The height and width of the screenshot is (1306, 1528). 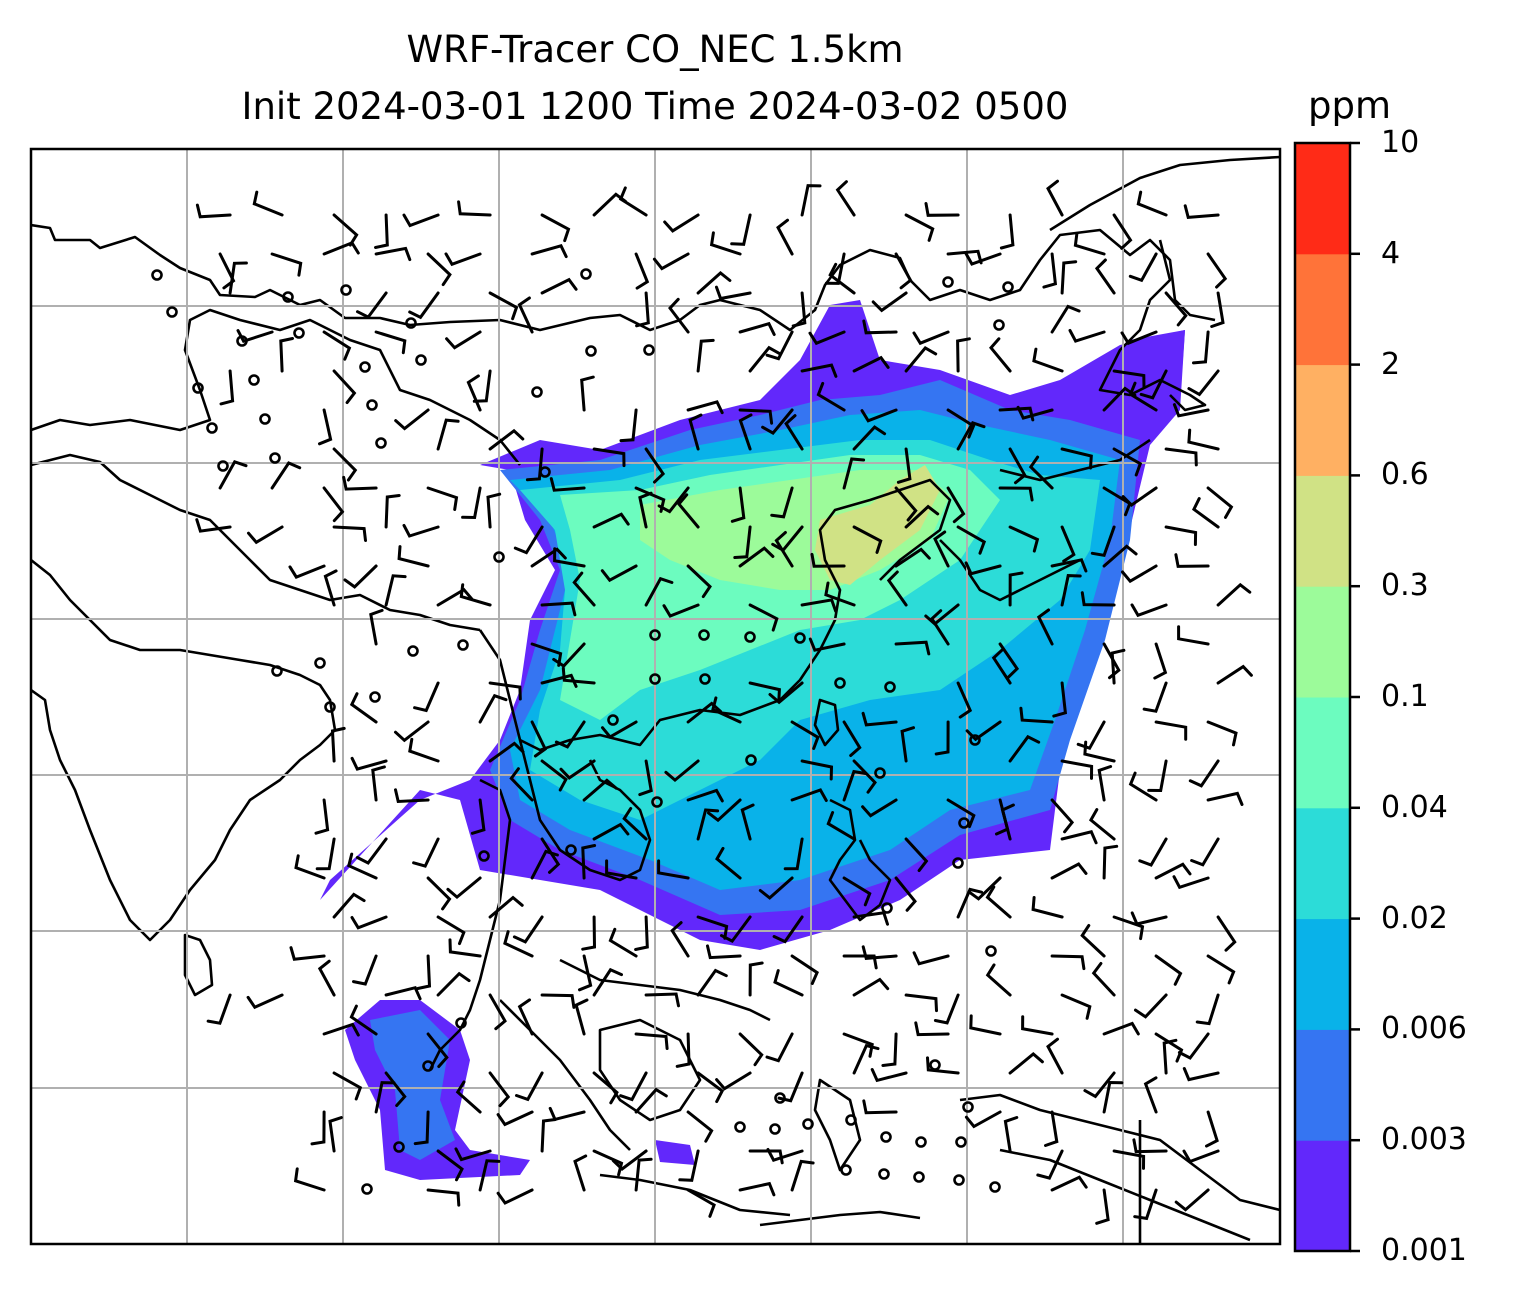 I want to click on colorbar-tick-label: 0.1, so click(x=1405, y=696).